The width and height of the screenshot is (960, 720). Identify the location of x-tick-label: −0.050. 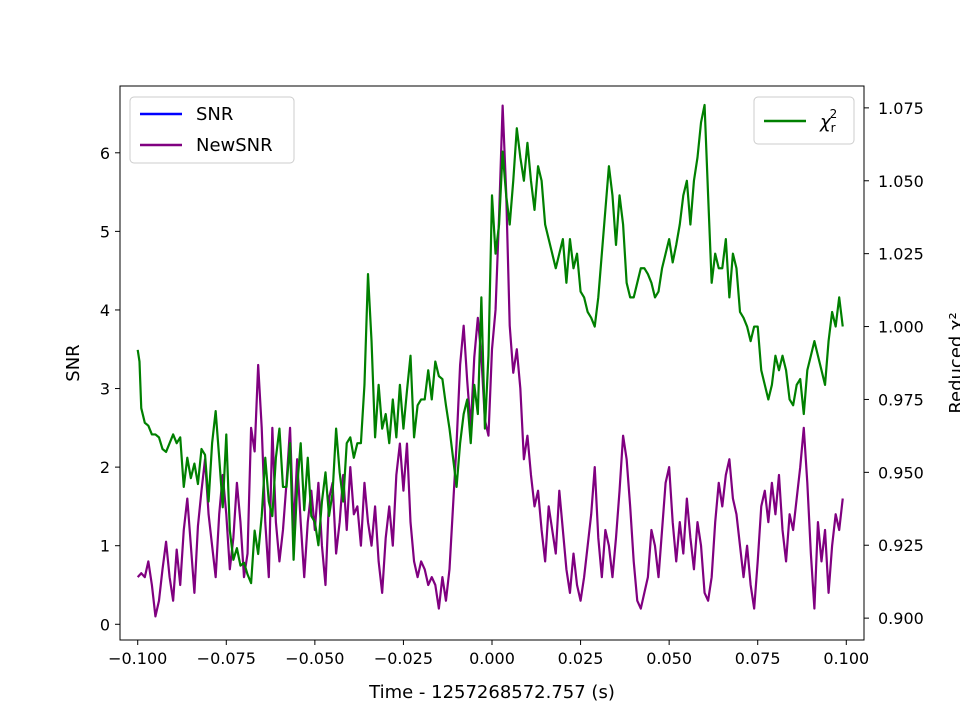
(314, 658).